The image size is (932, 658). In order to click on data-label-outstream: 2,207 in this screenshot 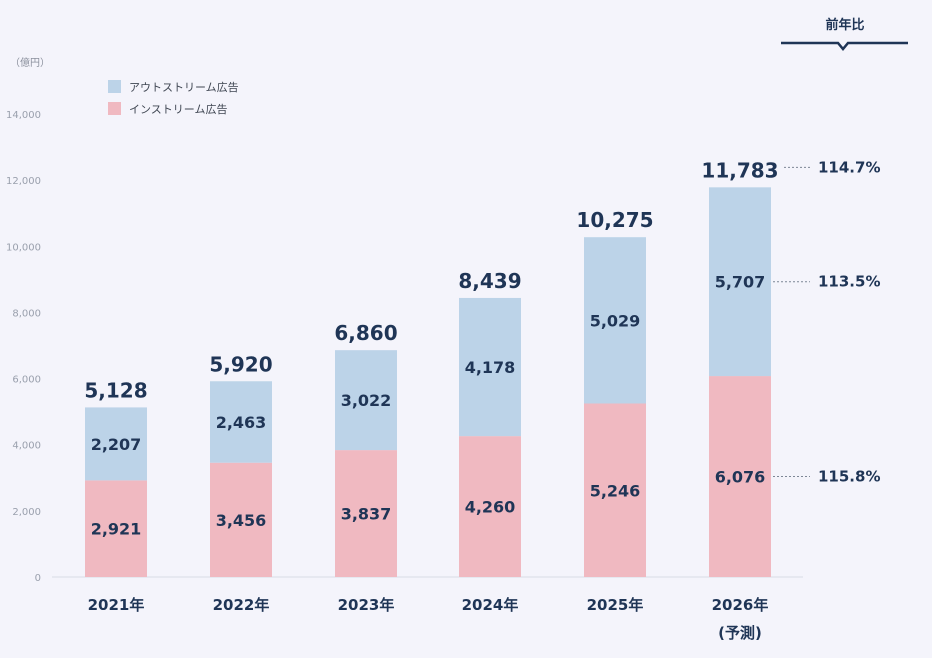, I will do `click(116, 444)`.